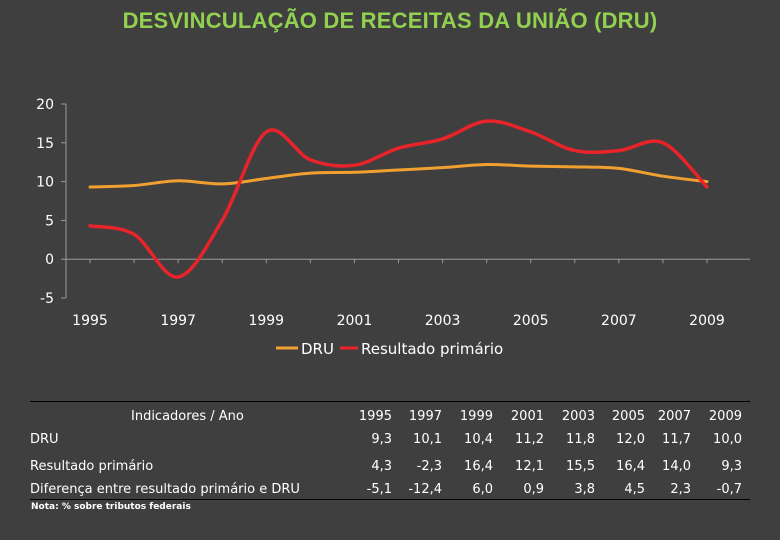 This screenshot has width=780, height=540. I want to click on table-cell: 11,2, so click(529, 439).